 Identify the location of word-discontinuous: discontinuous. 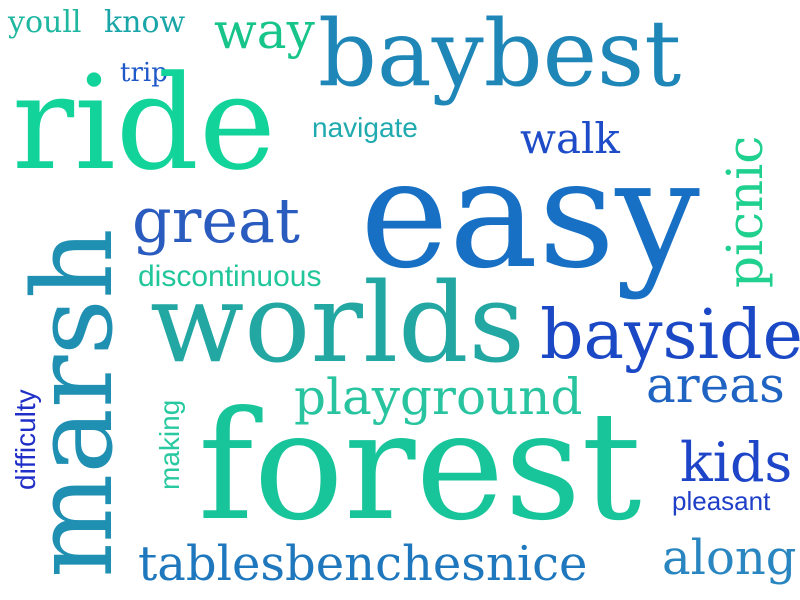
(230, 276).